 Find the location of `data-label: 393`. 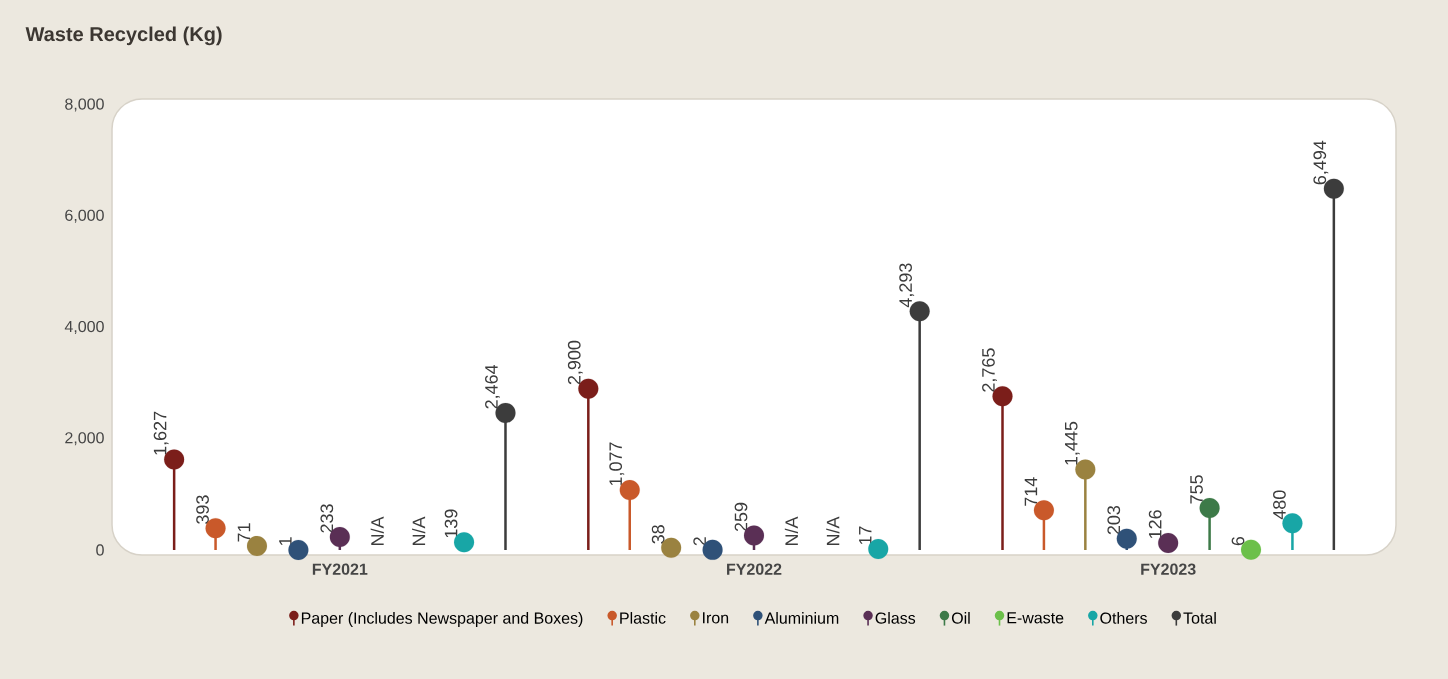

data-label: 393 is located at coordinates (202, 509).